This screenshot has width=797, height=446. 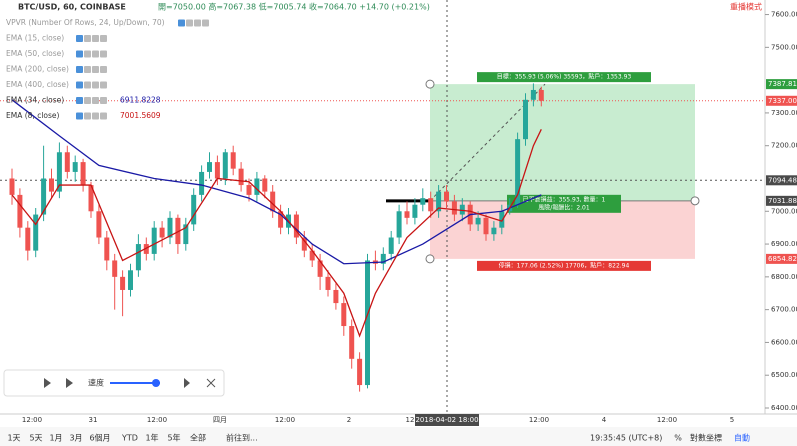 I want to click on range-button: 1年, so click(x=151, y=438).